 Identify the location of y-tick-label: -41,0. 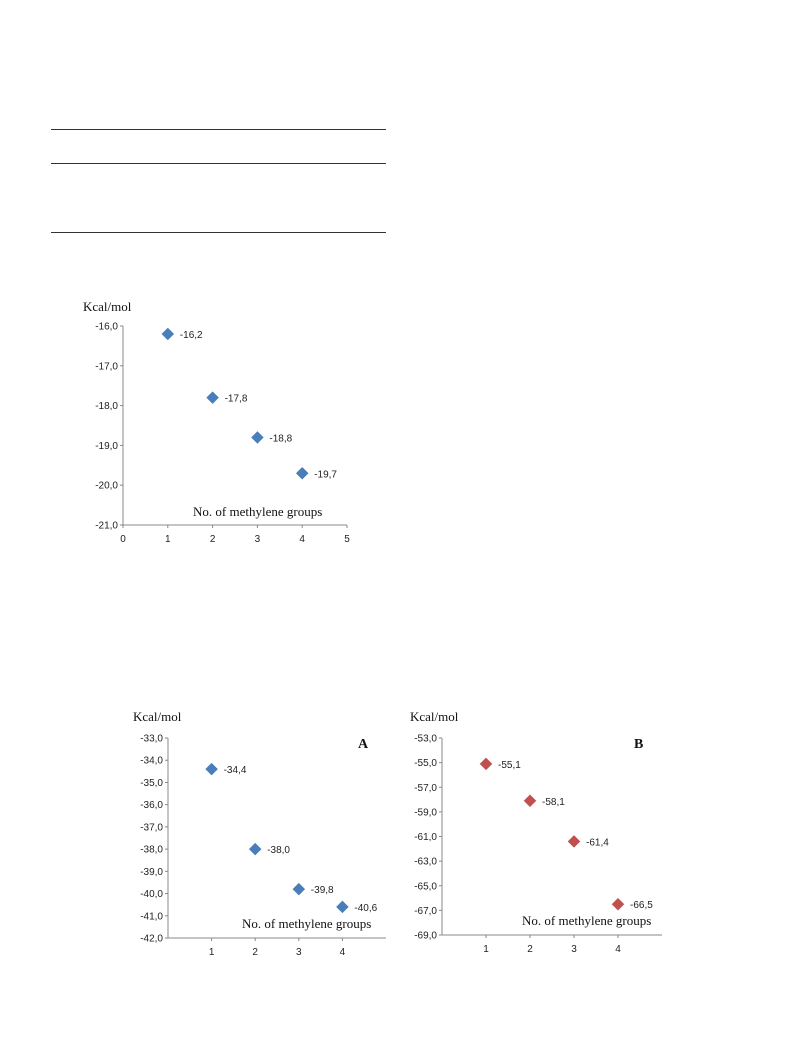
(151, 916).